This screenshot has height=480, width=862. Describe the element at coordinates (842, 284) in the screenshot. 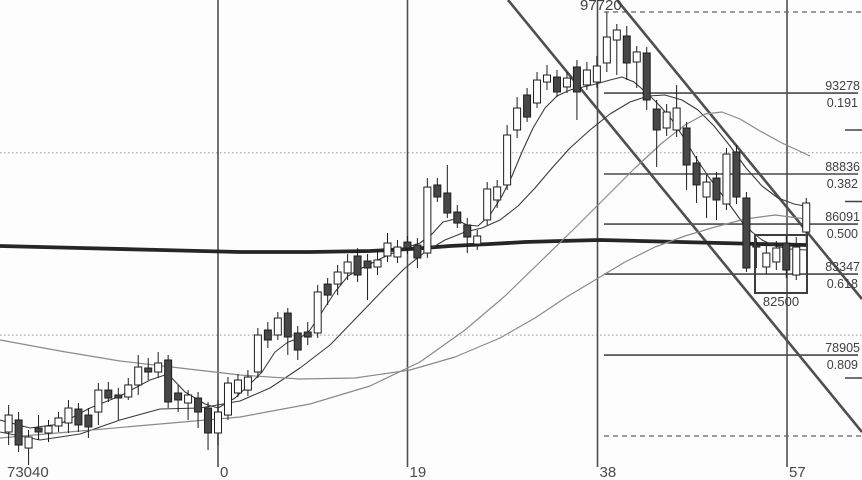

I see `fib-ratio-label: 0.618` at that location.